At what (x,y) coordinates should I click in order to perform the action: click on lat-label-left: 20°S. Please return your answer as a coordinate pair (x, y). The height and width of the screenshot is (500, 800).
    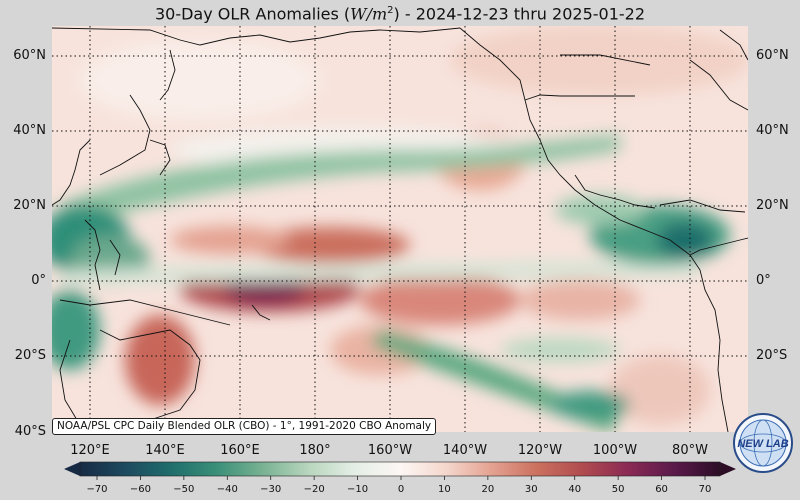
    Looking at the image, I should click on (30, 355).